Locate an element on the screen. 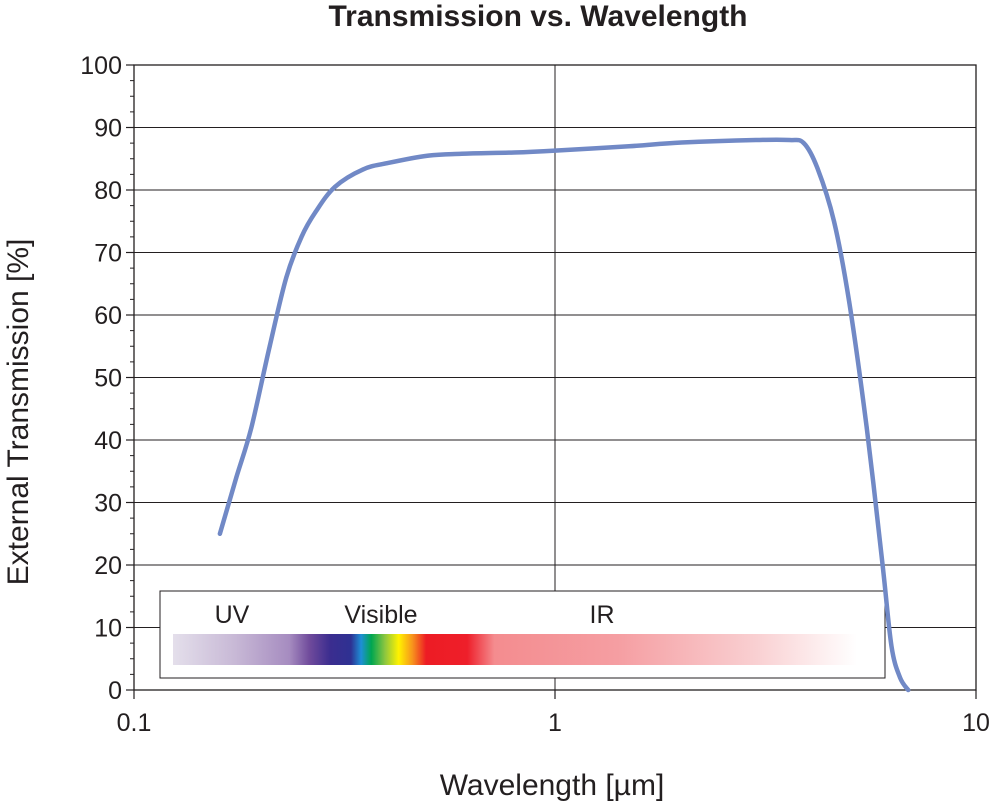 This screenshot has height=804, width=992. spectrum-bar is located at coordinates (515, 649).